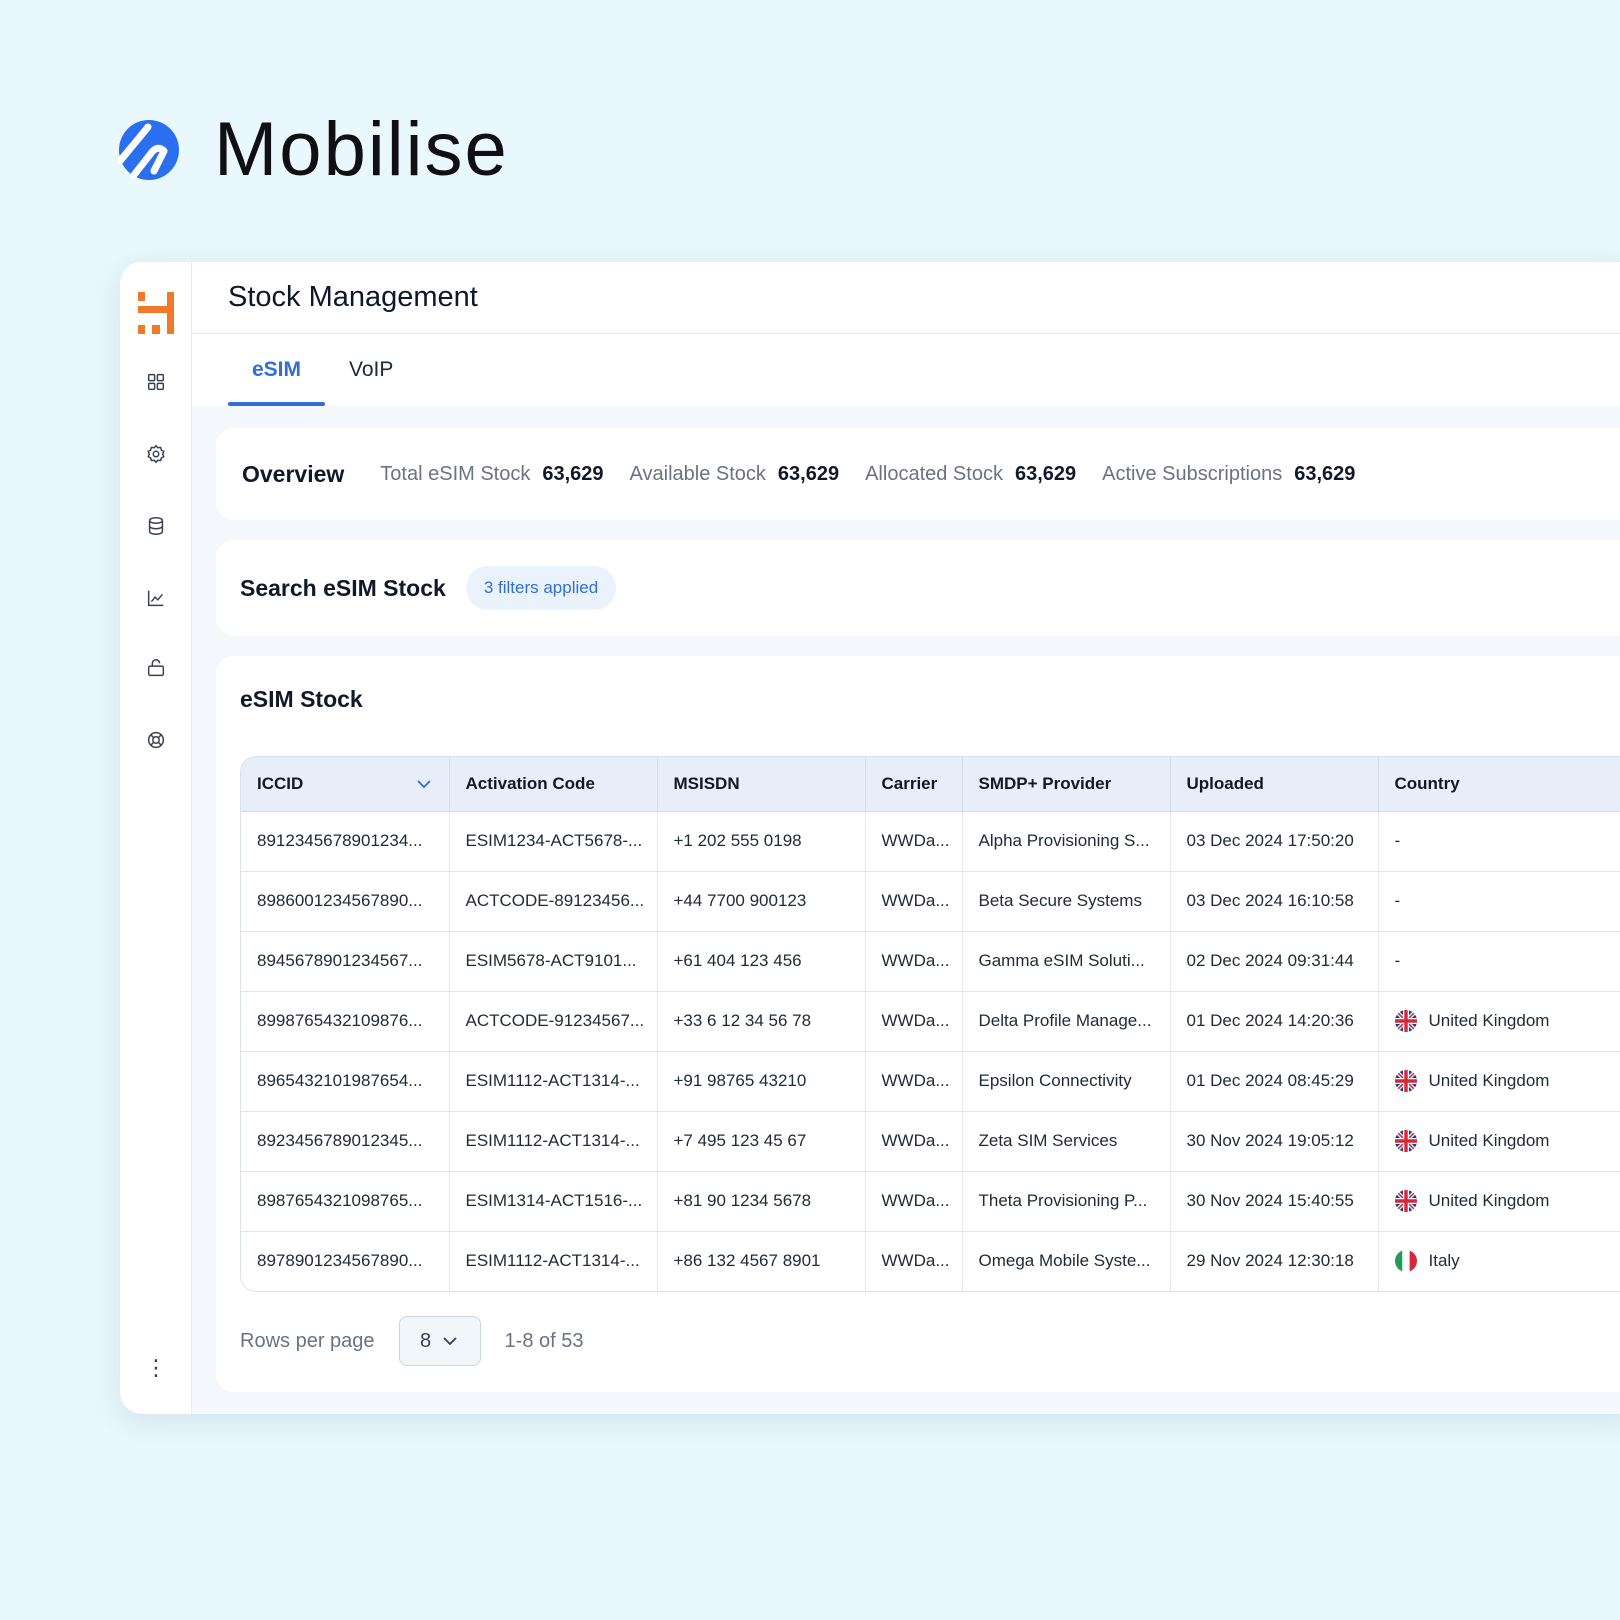 The image size is (1620, 1620). I want to click on bag-icon, so click(156, 668).